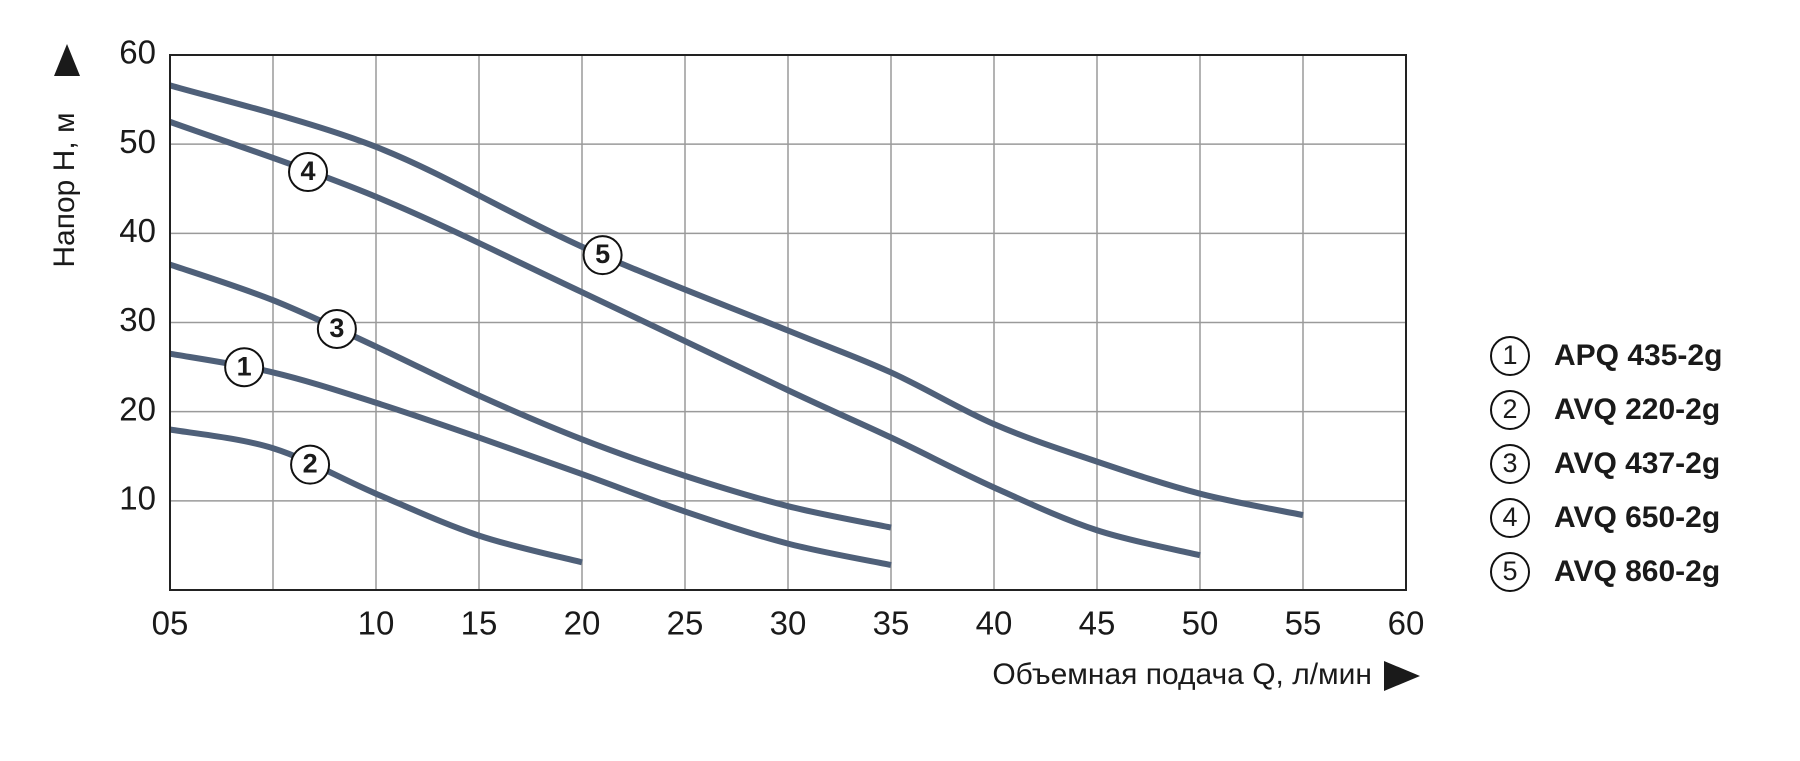 The image size is (1800, 761). Describe the element at coordinates (376, 623) in the screenshot. I see `x-tick-label: 10` at that location.